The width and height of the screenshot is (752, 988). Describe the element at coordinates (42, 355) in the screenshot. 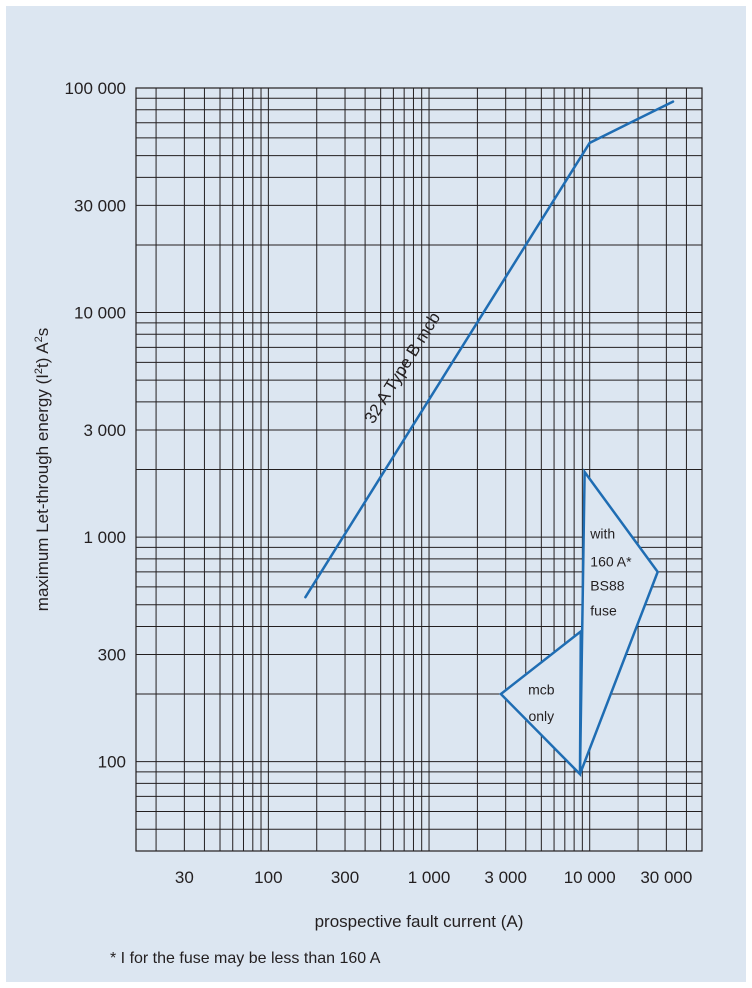

I see `y-axis-label-mid: t) A` at that location.